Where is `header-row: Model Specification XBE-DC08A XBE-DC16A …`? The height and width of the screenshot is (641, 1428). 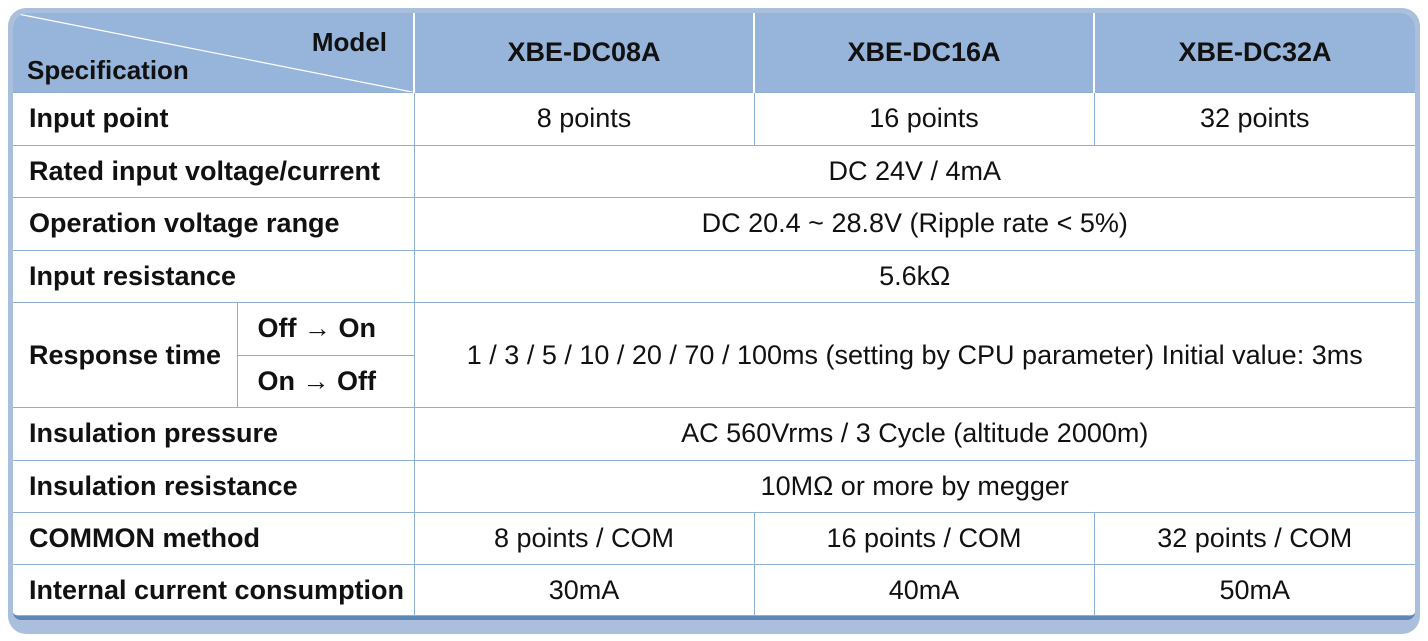
header-row: Model Specification XBE-DC08A XBE-DC16A … is located at coordinates (714, 53).